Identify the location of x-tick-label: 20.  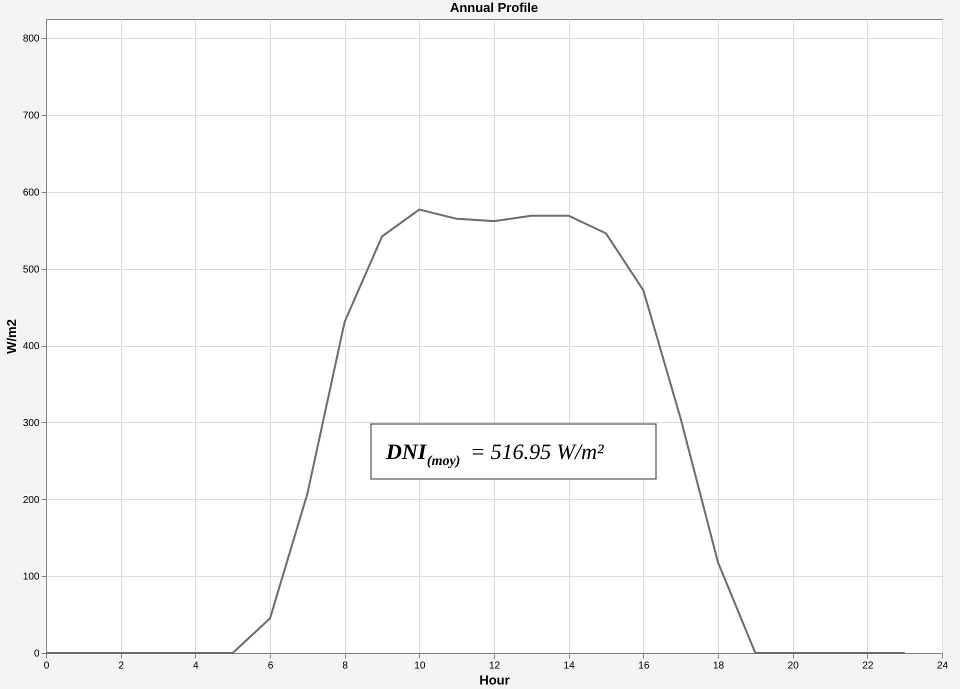
(794, 666).